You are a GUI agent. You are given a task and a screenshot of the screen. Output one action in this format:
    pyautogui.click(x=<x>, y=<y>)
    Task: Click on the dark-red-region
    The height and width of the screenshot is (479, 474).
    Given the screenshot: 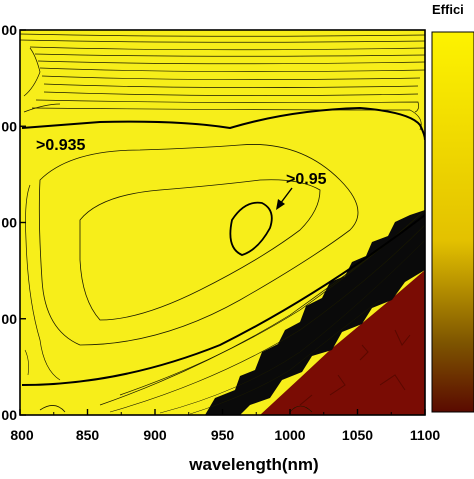 What is the action you would take?
    pyautogui.click(x=342, y=342)
    